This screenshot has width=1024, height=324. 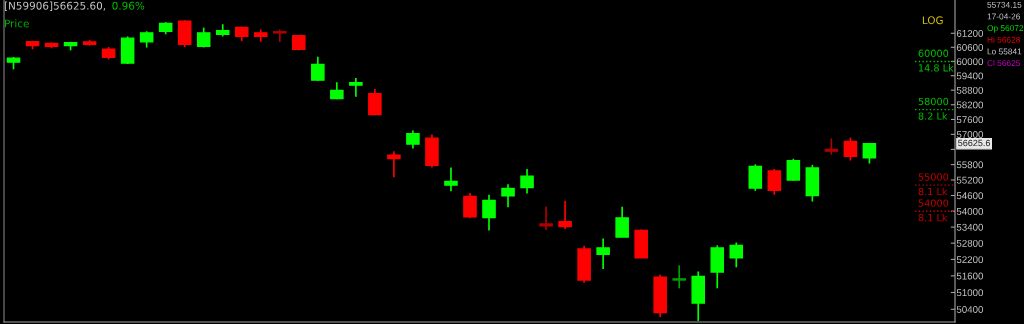 What do you see at coordinates (128, 5) in the screenshot?
I see `chart-subtitle: 0.96%` at bounding box center [128, 5].